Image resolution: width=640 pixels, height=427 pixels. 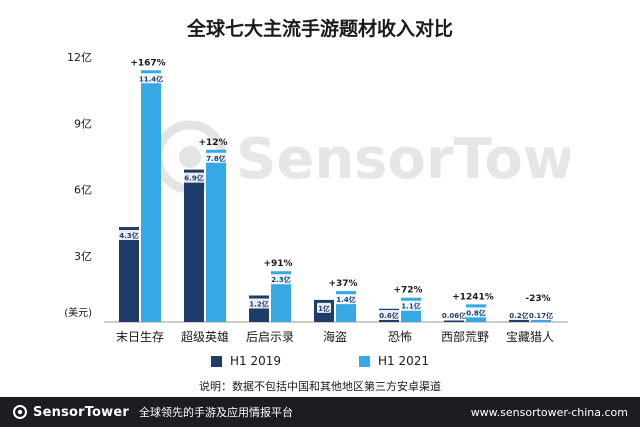 I want to click on footer-brand: SensorTower, so click(x=81, y=412).